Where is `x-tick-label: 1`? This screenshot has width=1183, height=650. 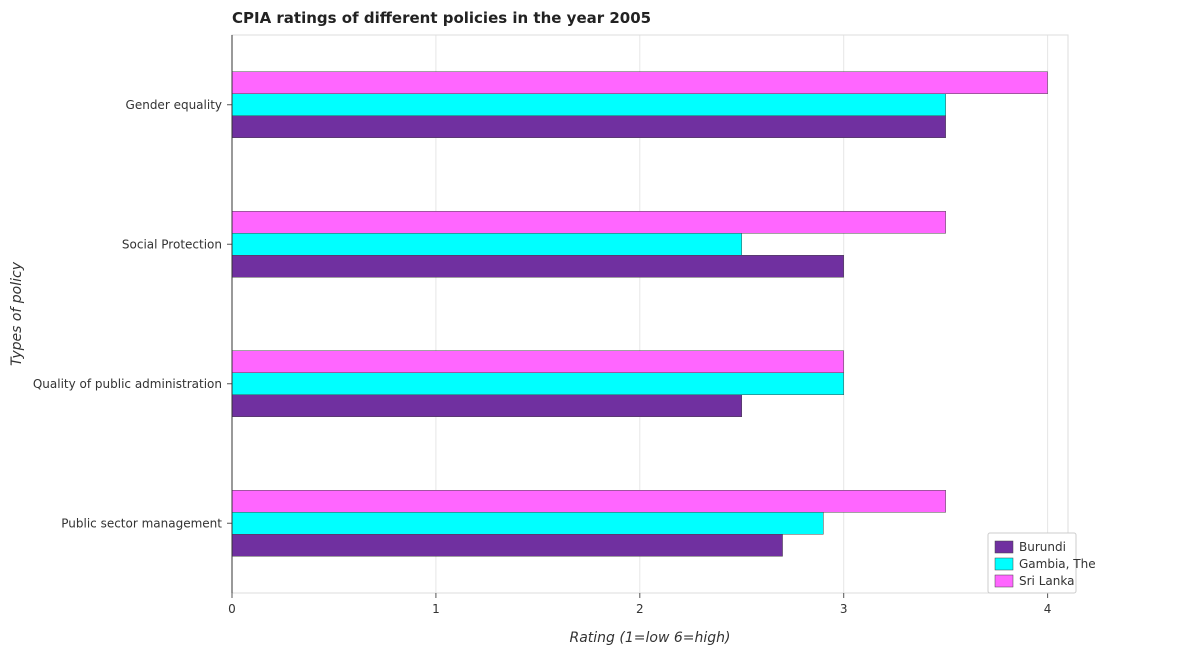 x-tick-label: 1 is located at coordinates (436, 609).